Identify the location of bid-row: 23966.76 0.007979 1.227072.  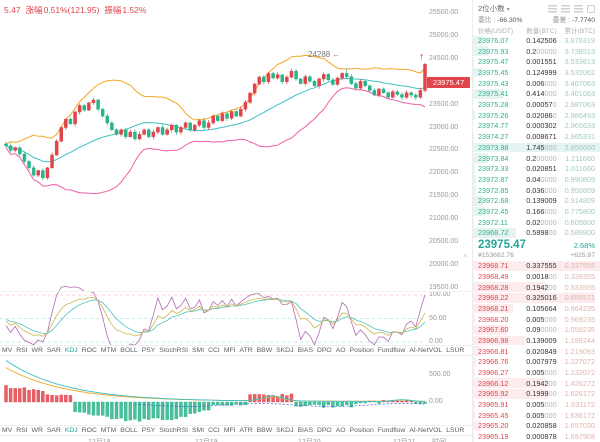
(536, 362).